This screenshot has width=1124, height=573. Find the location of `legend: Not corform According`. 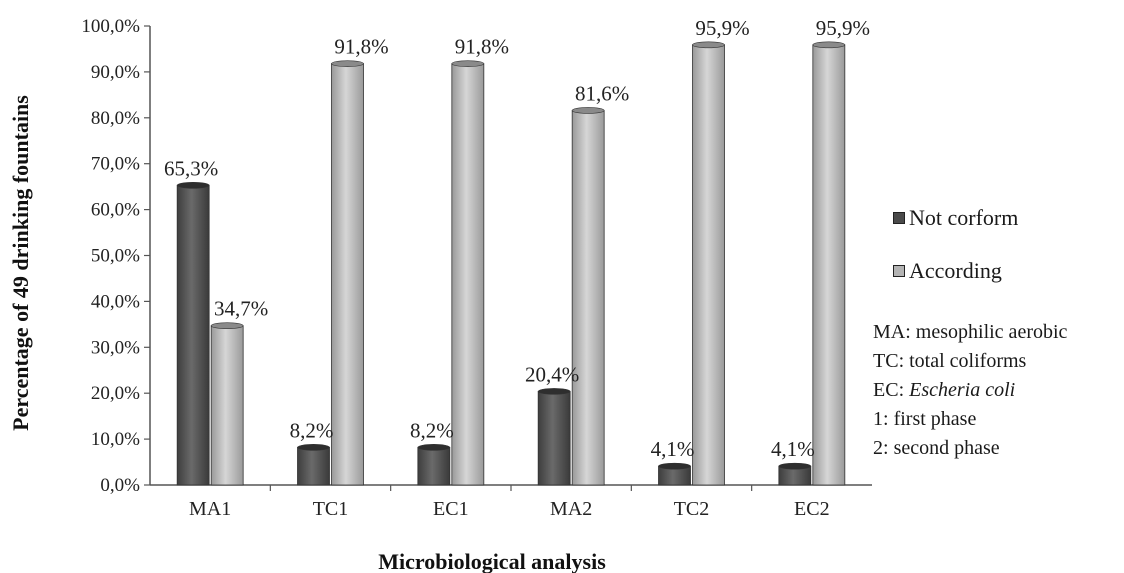

legend: Not corform According is located at coordinates (955, 258).